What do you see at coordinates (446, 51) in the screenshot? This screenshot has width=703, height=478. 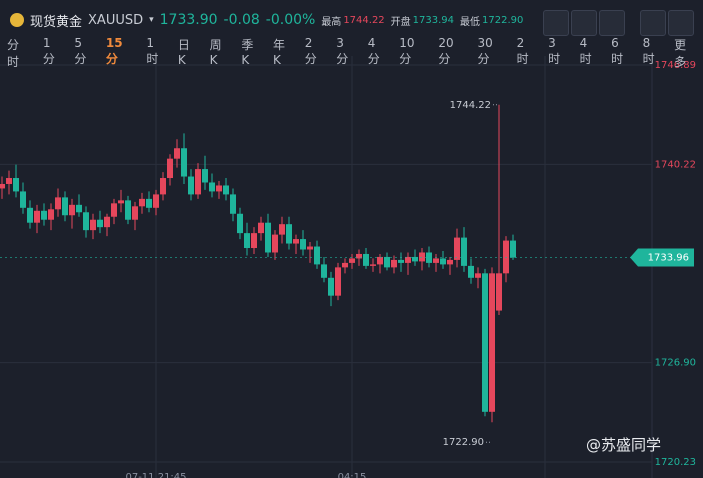 I see `timeframe: 20分` at bounding box center [446, 51].